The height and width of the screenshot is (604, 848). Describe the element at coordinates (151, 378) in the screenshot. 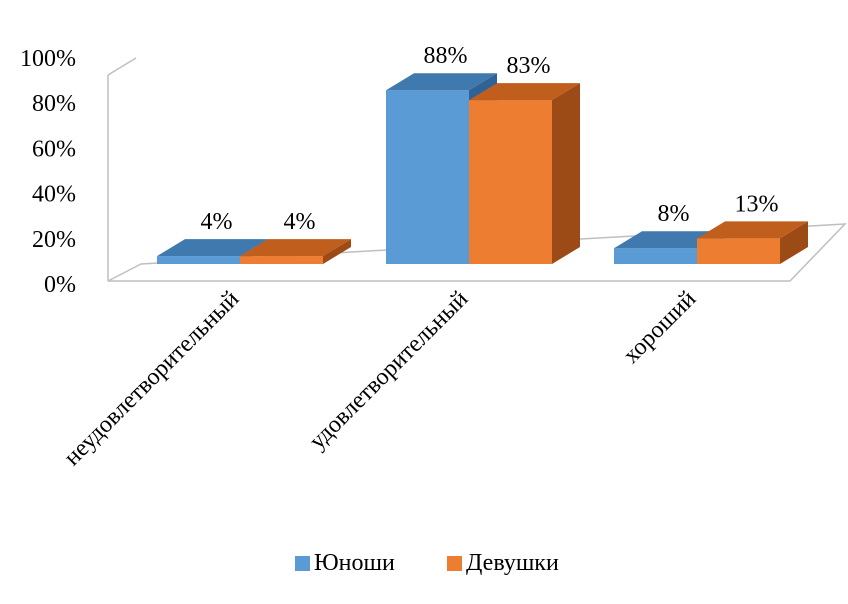

I see `x-category-label: неудовлетворительный` at that location.